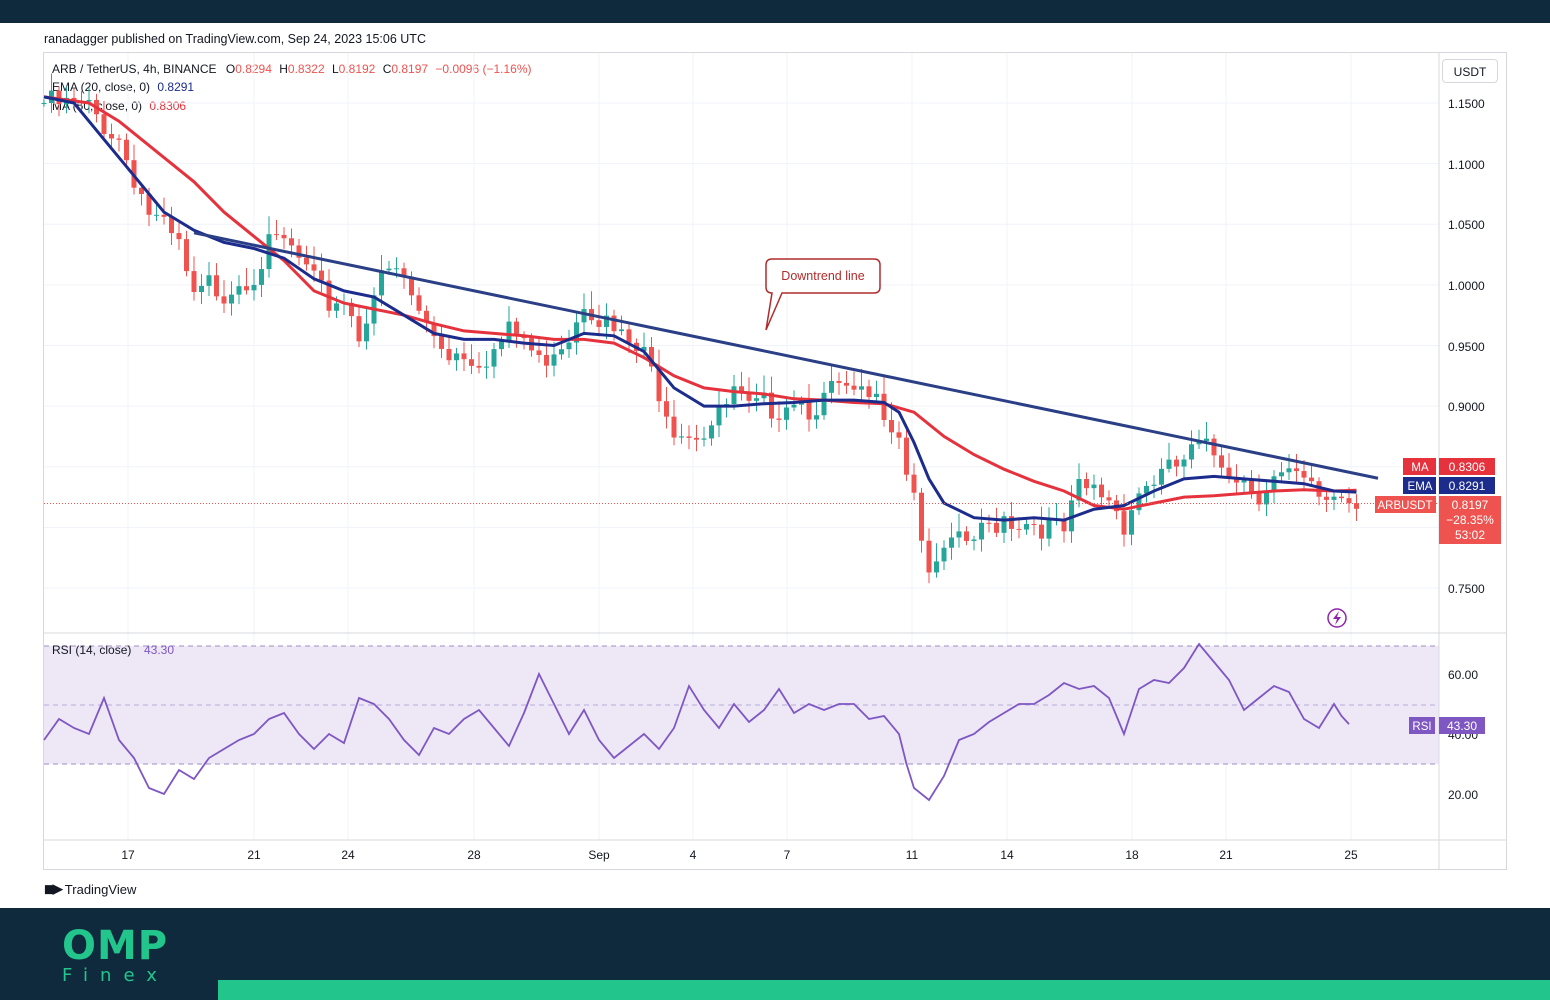 Image resolution: width=1550 pixels, height=1000 pixels. What do you see at coordinates (739, 855) in the screenshot?
I see `time-axis: 17 21 24 28 Sep 4 7 11 14 18 21 25` at bounding box center [739, 855].